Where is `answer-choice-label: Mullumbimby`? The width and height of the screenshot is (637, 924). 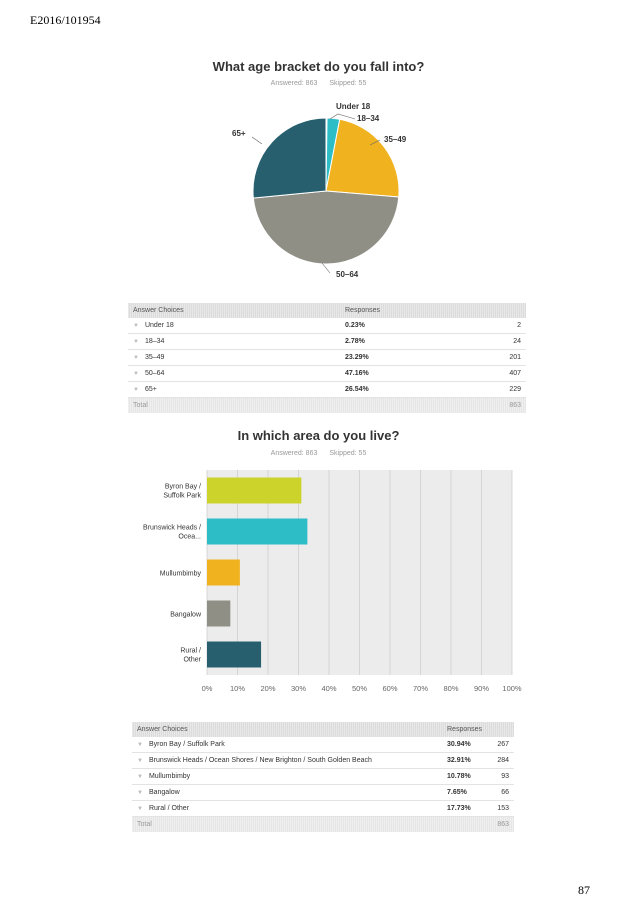 answer-choice-label: Mullumbimby is located at coordinates (169, 776).